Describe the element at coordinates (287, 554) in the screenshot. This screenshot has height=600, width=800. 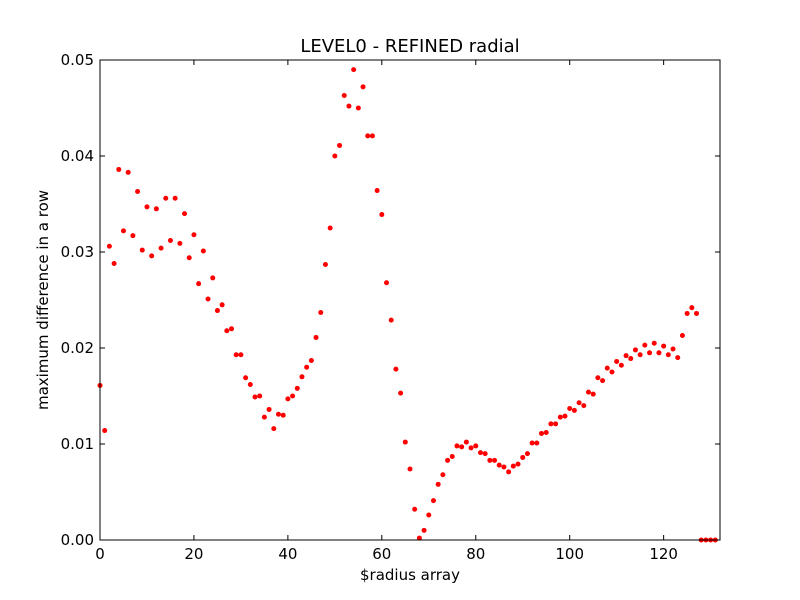
I see `x-tick-label: 40` at that location.